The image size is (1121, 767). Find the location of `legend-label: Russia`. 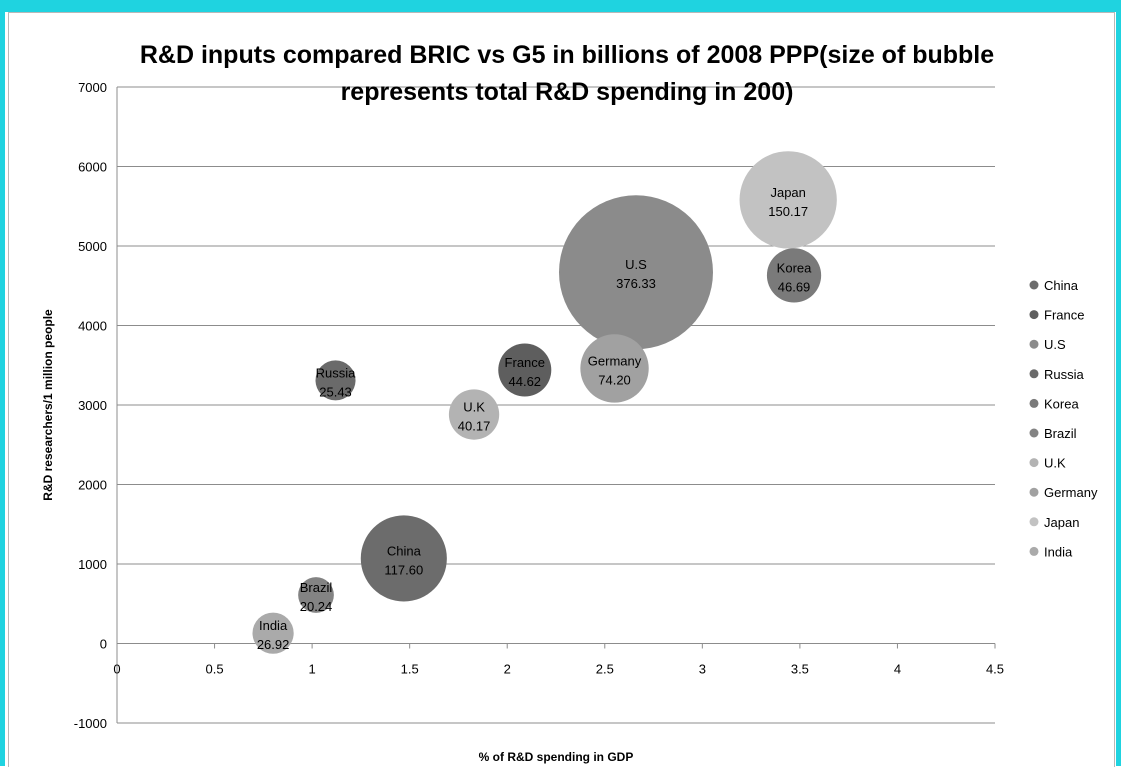

legend-label: Russia is located at coordinates (1064, 374).